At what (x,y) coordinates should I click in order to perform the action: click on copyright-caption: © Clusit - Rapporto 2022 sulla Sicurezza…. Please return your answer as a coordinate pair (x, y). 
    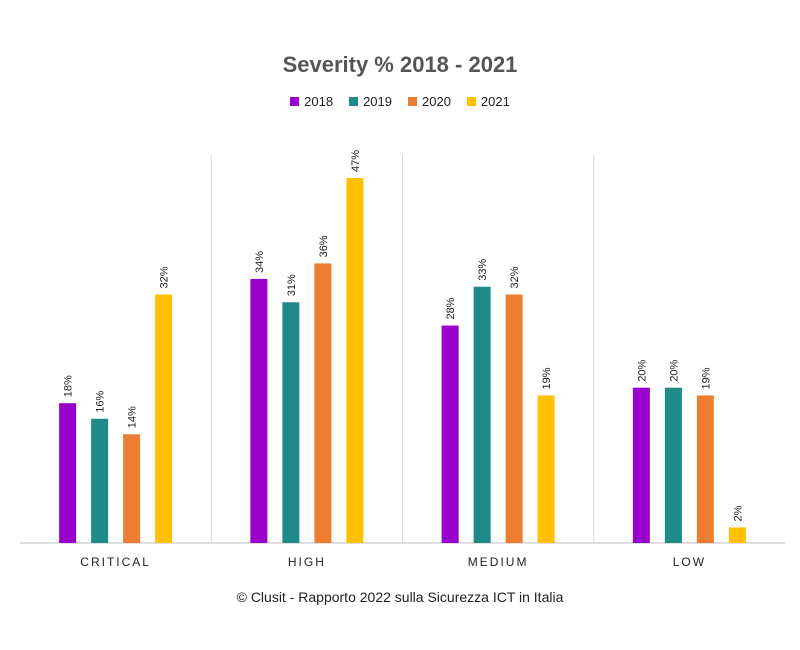
    Looking at the image, I should click on (400, 597).